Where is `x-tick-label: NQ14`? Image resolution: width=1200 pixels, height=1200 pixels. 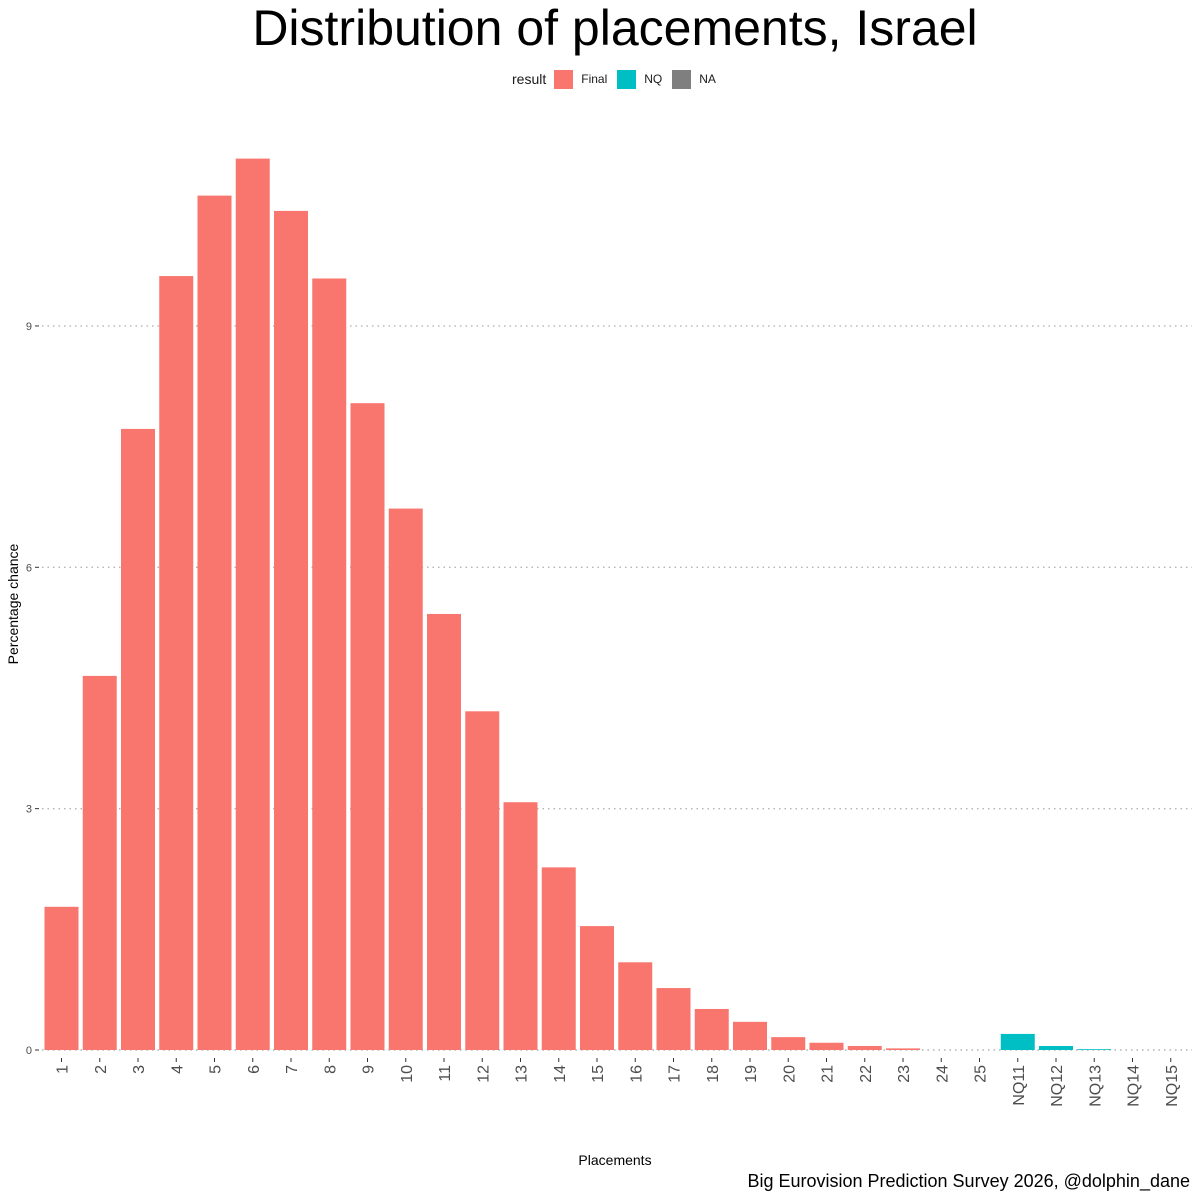
x-tick-label: NQ14 is located at coordinates (1134, 1086).